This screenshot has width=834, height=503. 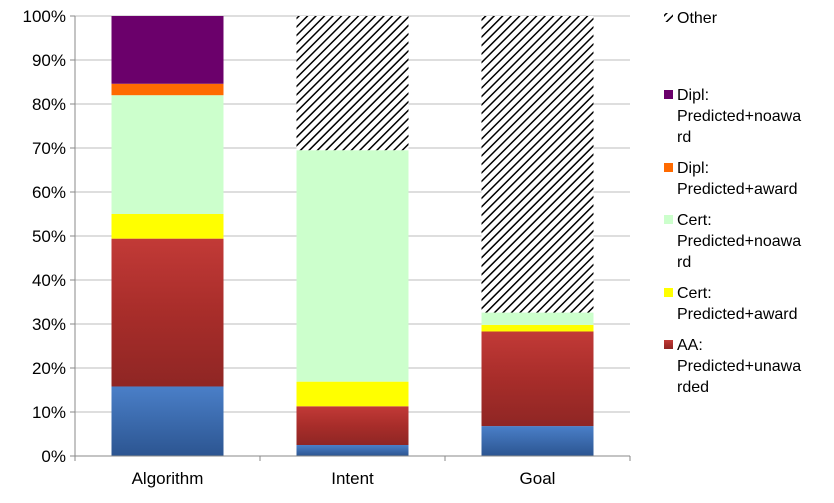 What do you see at coordinates (49, 60) in the screenshot?
I see `y-tick-label: 90%` at bounding box center [49, 60].